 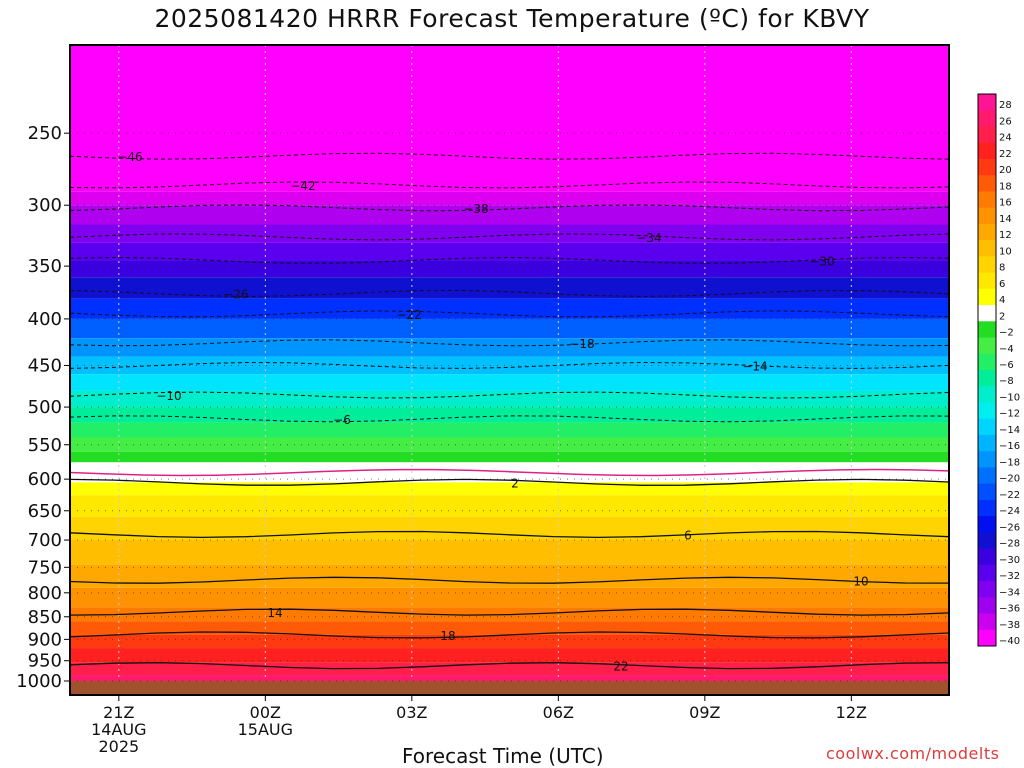 I want to click on x-tick-label-2-0: 03Z, so click(x=411, y=712).